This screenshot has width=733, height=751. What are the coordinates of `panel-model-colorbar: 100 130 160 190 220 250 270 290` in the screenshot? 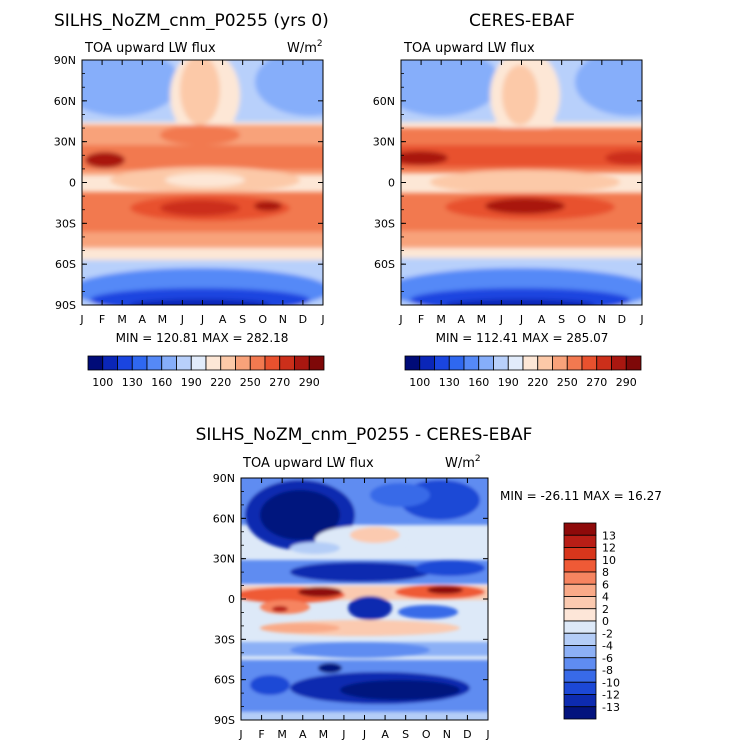 It's located at (206, 372).